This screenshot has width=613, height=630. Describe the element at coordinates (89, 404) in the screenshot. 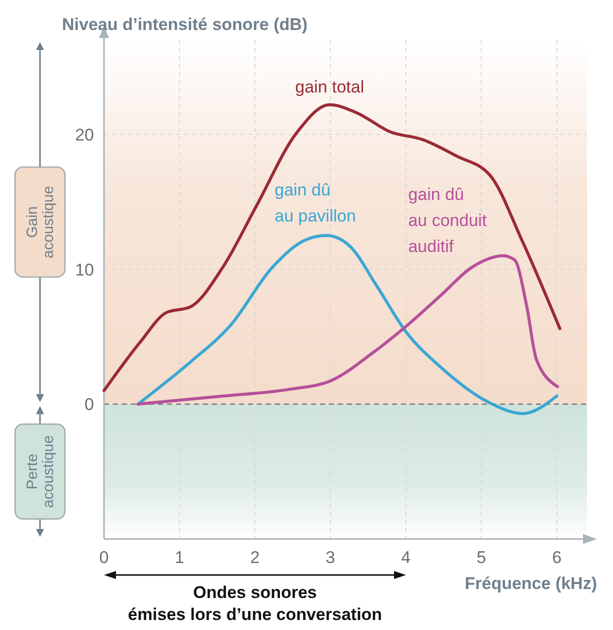

I see `y-tick-label: 0` at that location.